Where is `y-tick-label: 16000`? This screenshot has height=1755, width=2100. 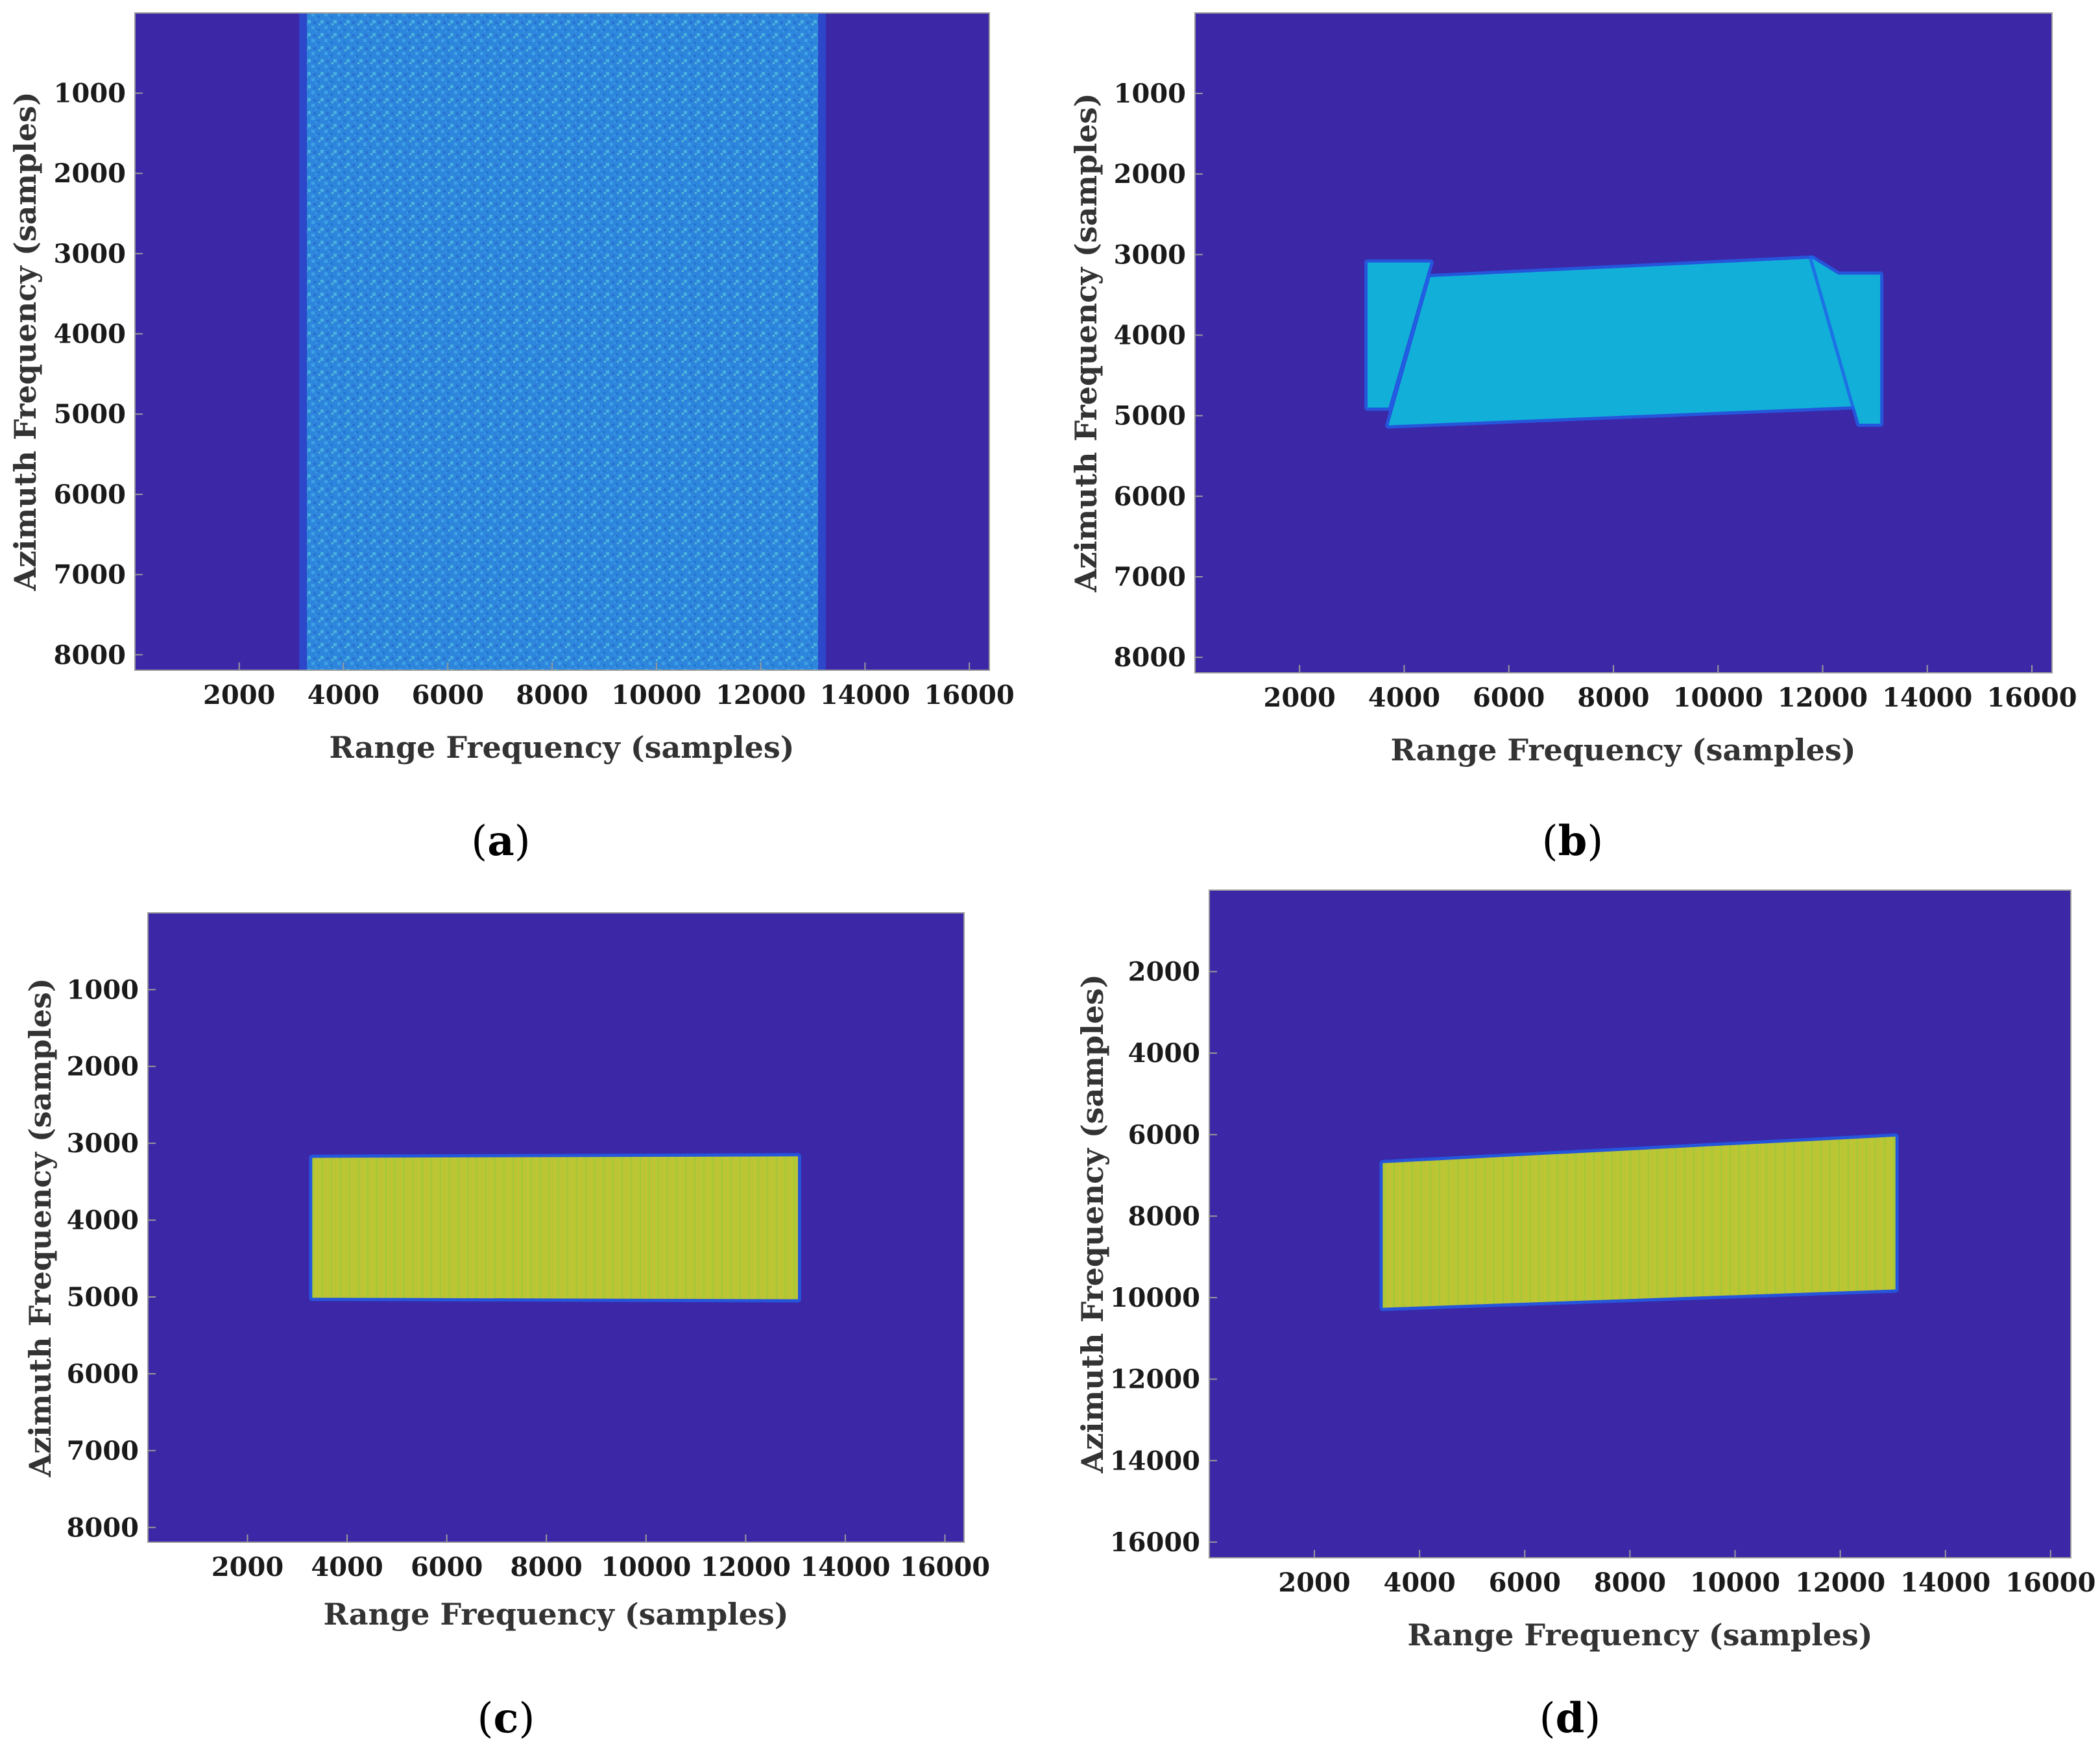 y-tick-label: 16000 is located at coordinates (1155, 1542).